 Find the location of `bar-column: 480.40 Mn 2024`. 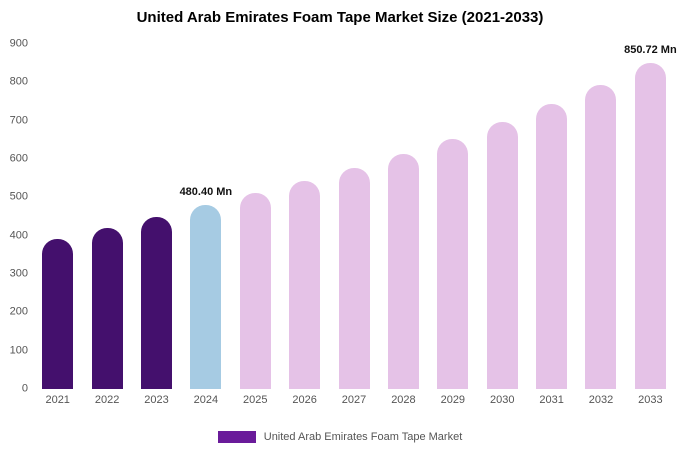

bar-column: 480.40 Mn 2024 is located at coordinates (206, 225).